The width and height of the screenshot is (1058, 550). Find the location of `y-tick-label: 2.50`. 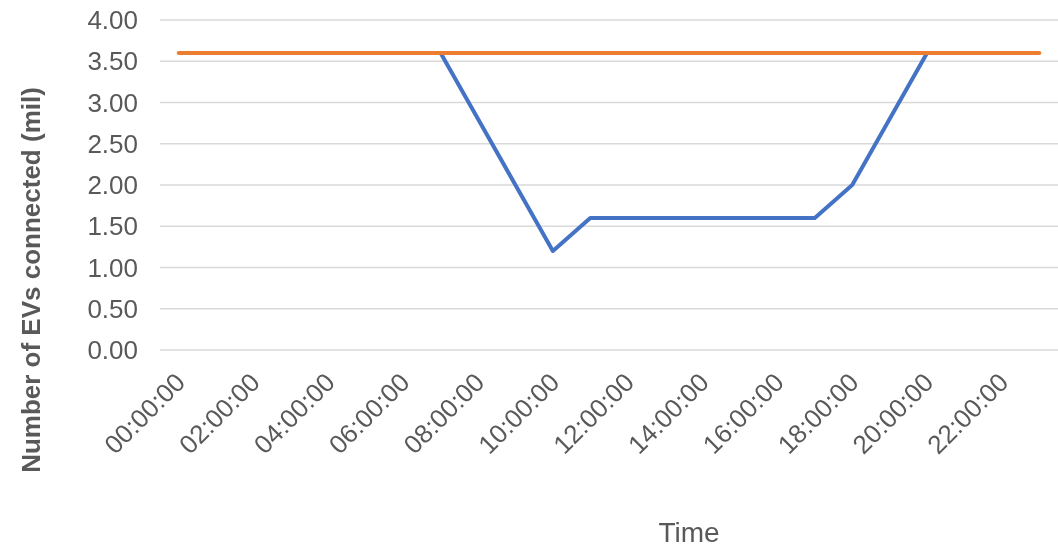

y-tick-label: 2.50 is located at coordinates (112, 143).